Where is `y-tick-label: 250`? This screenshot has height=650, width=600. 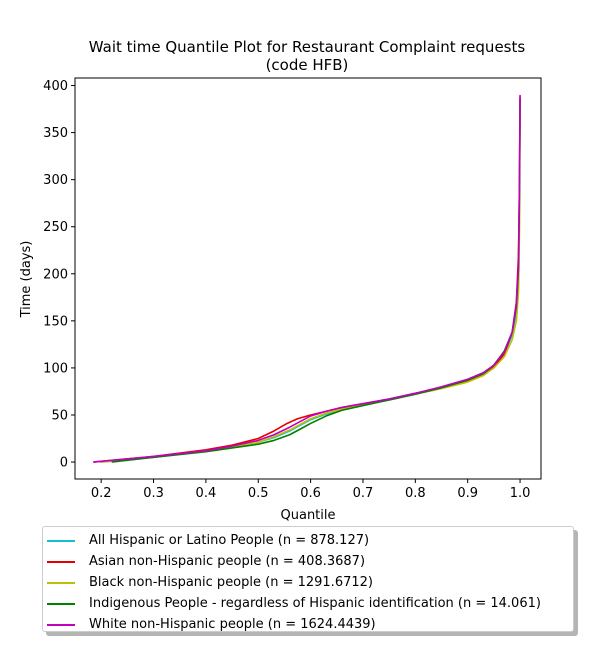
y-tick-label: 250 is located at coordinates (55, 227).